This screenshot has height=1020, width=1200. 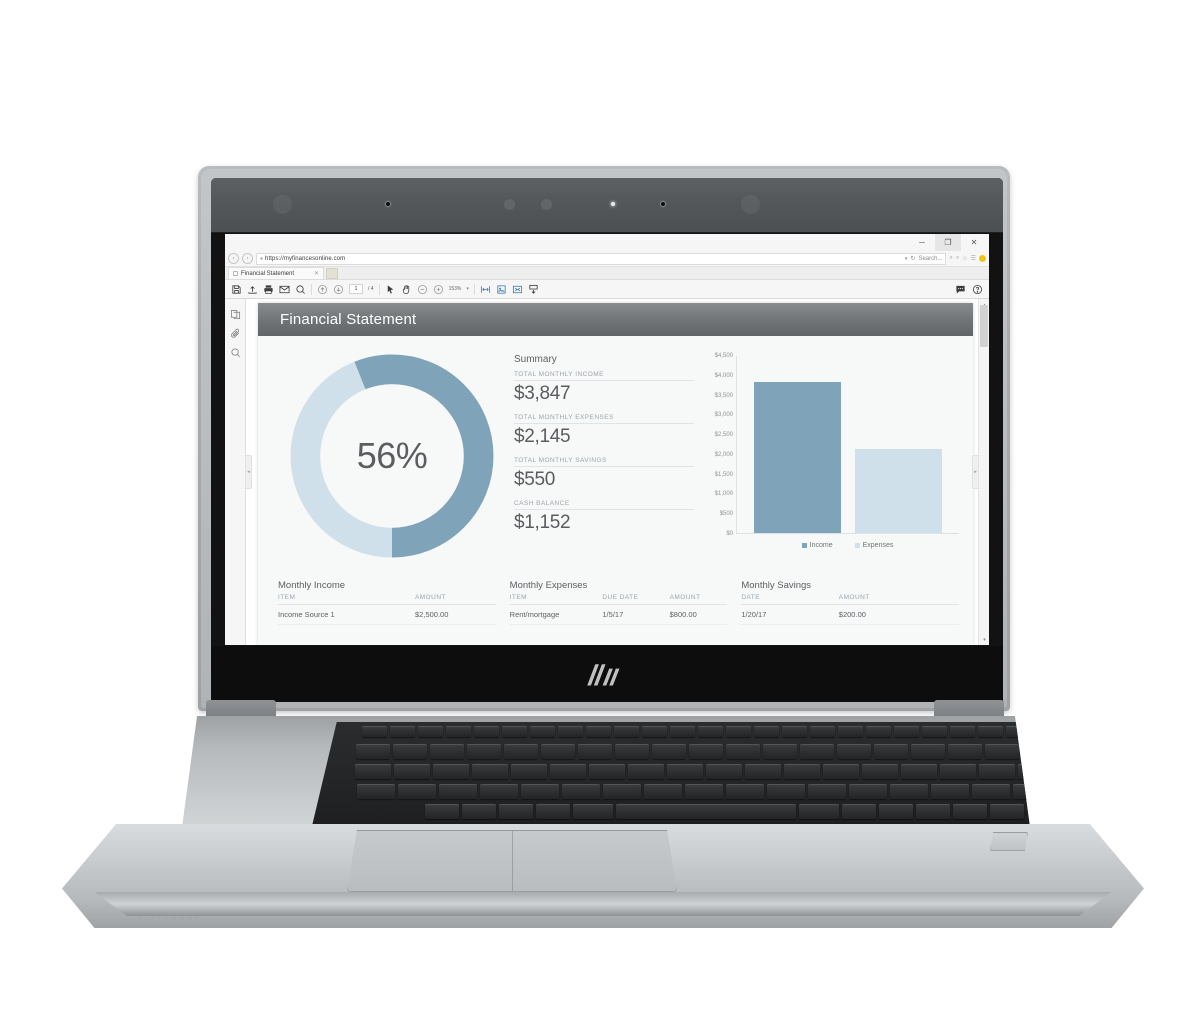 I want to click on trackpad, so click(x=512, y=861).